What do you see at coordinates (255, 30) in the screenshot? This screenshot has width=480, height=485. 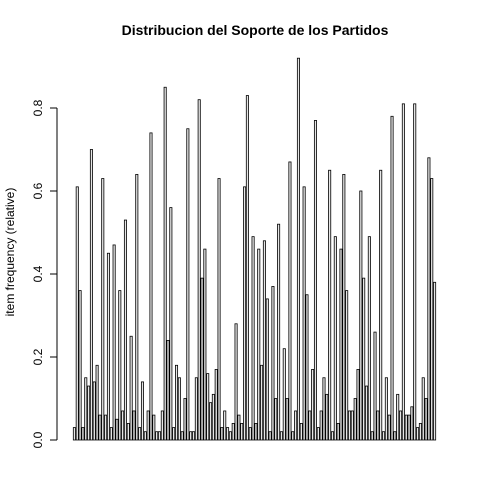 I see `chart-title: Distribucion del Soporte de los Partidos` at bounding box center [255, 30].